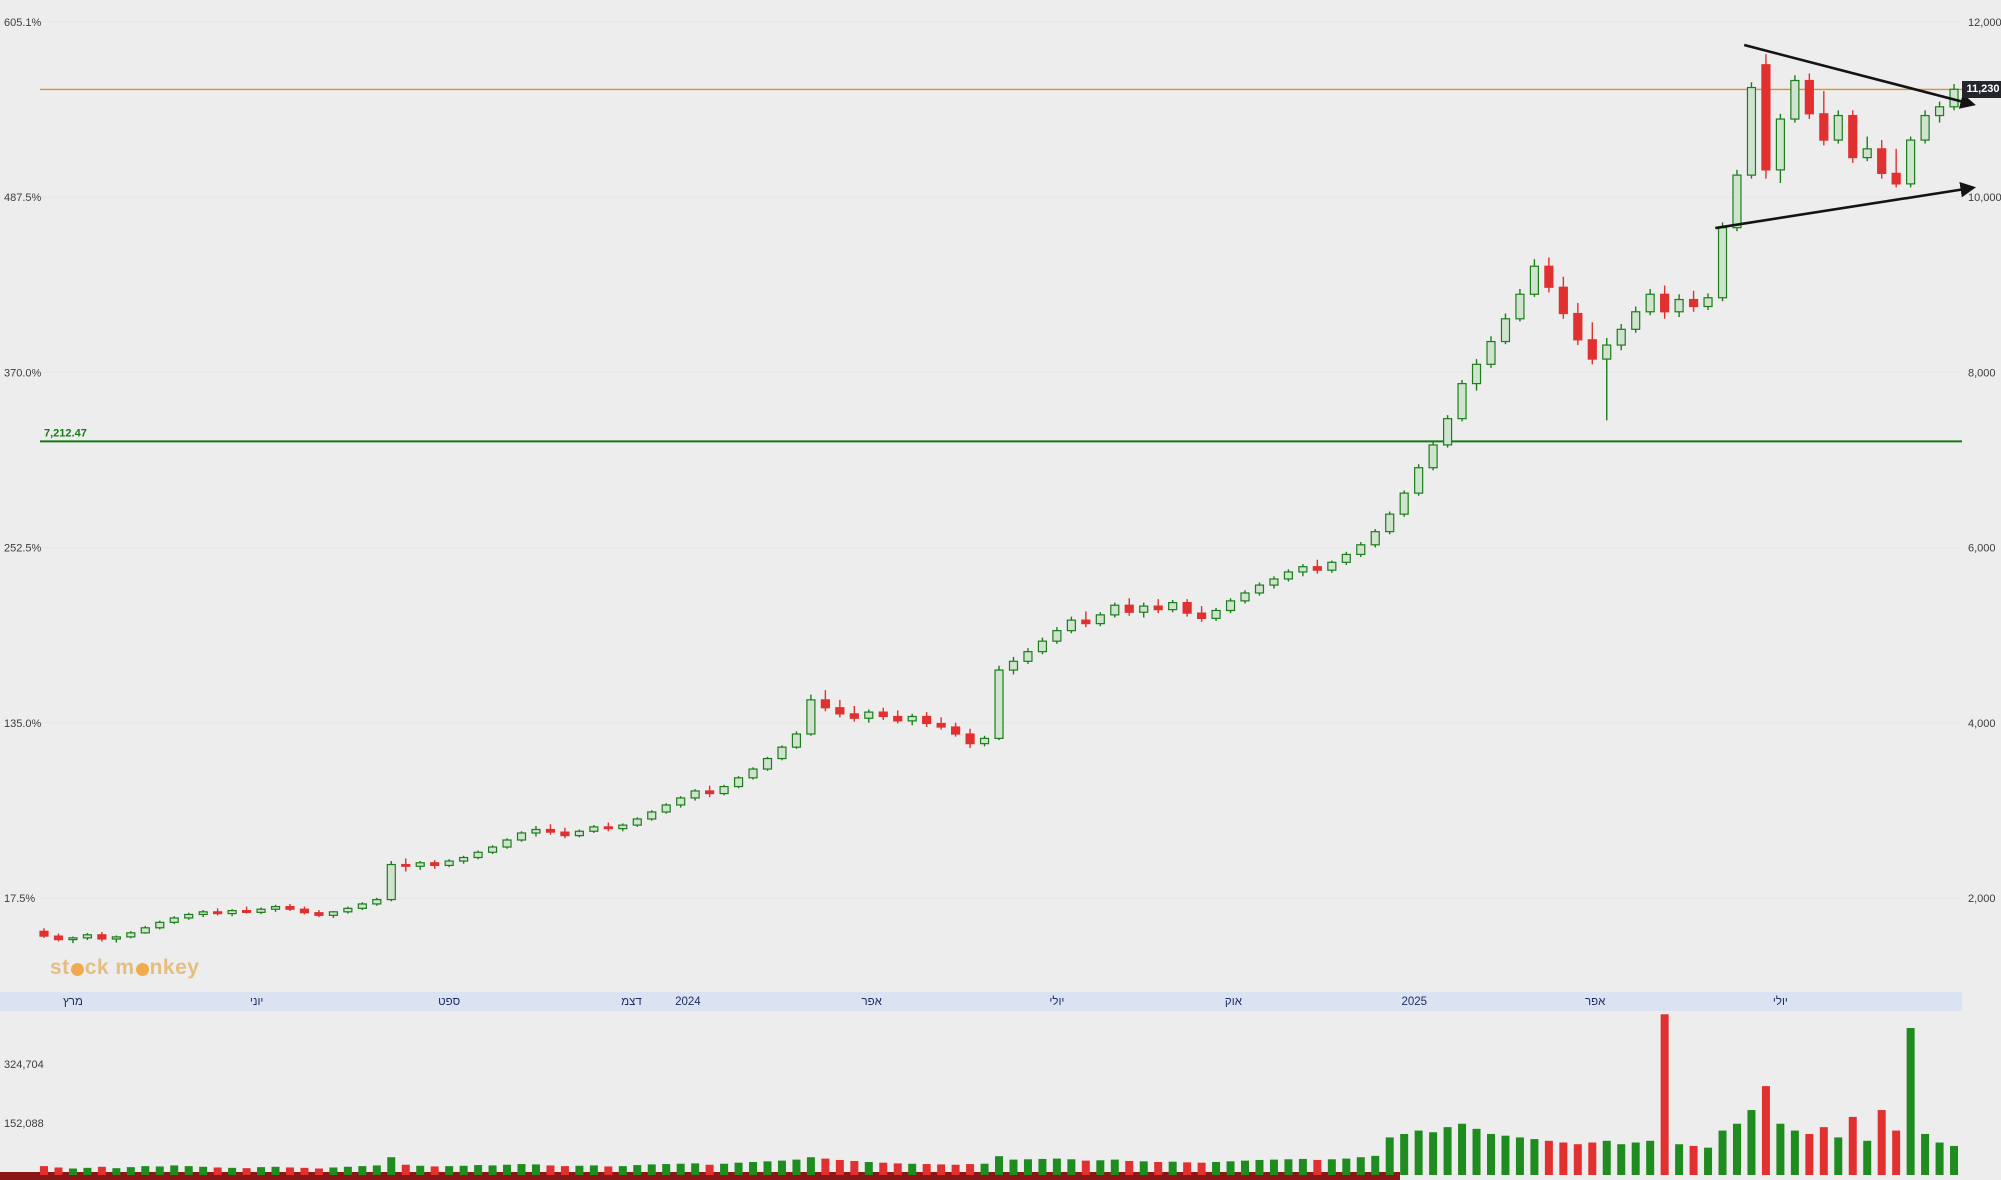 This screenshot has height=1180, width=2001. Describe the element at coordinates (1984, 23) in the screenshot. I see `price-tick-label: 12,000` at that location.